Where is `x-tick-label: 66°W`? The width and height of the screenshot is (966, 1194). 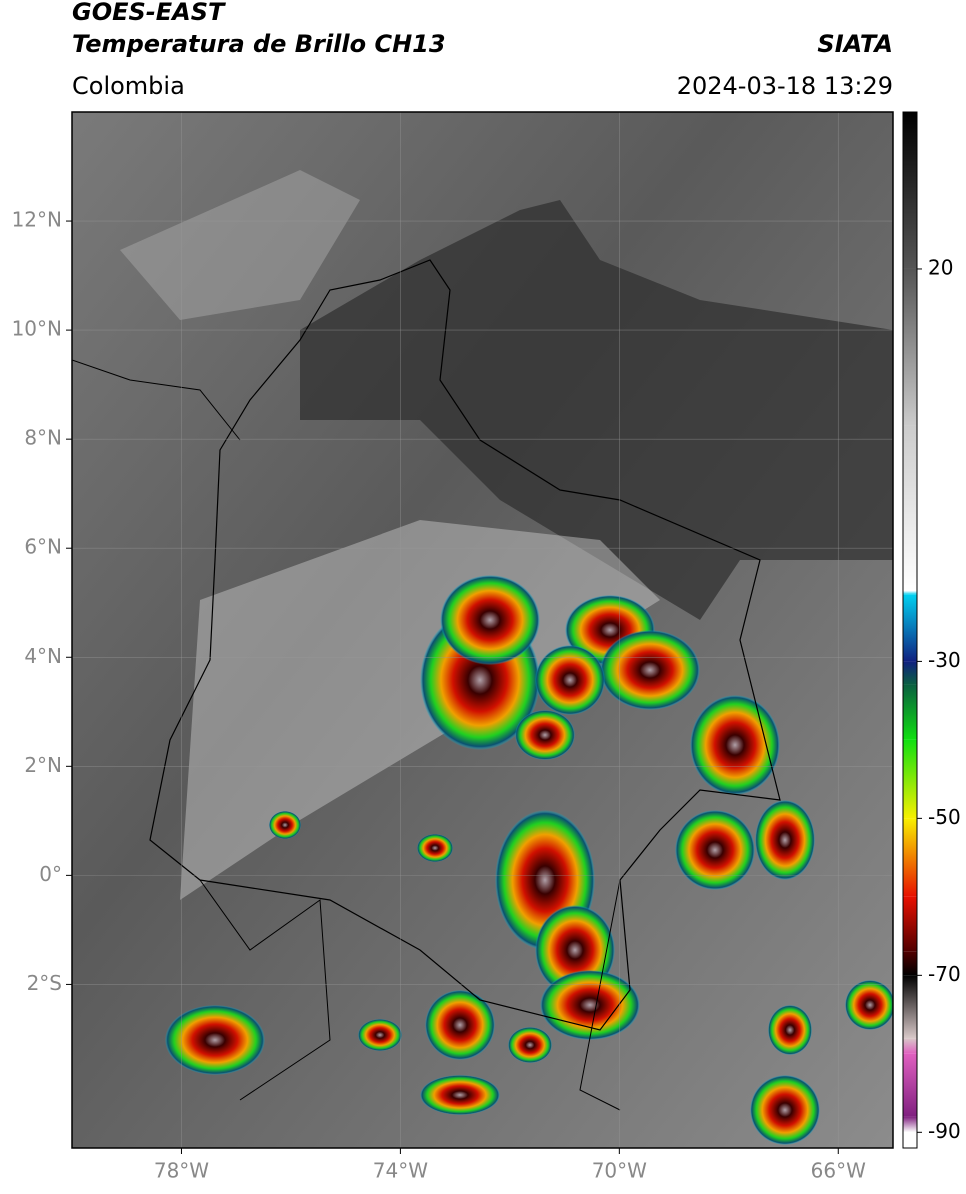 x-tick-label: 66°W is located at coordinates (838, 1171).